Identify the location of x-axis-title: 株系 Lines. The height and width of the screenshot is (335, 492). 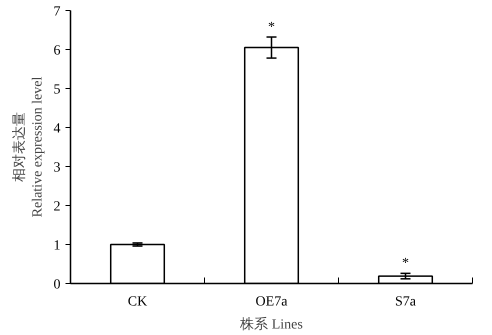
(271, 324).